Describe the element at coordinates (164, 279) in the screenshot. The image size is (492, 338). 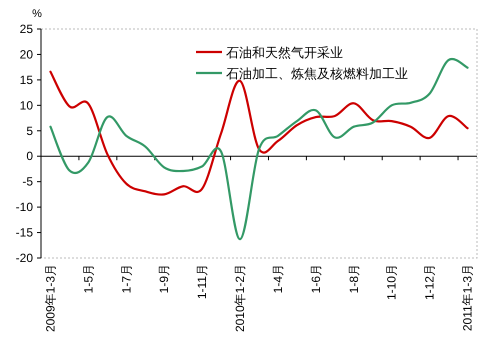
I see `x-tick-label: 1-9月` at that location.